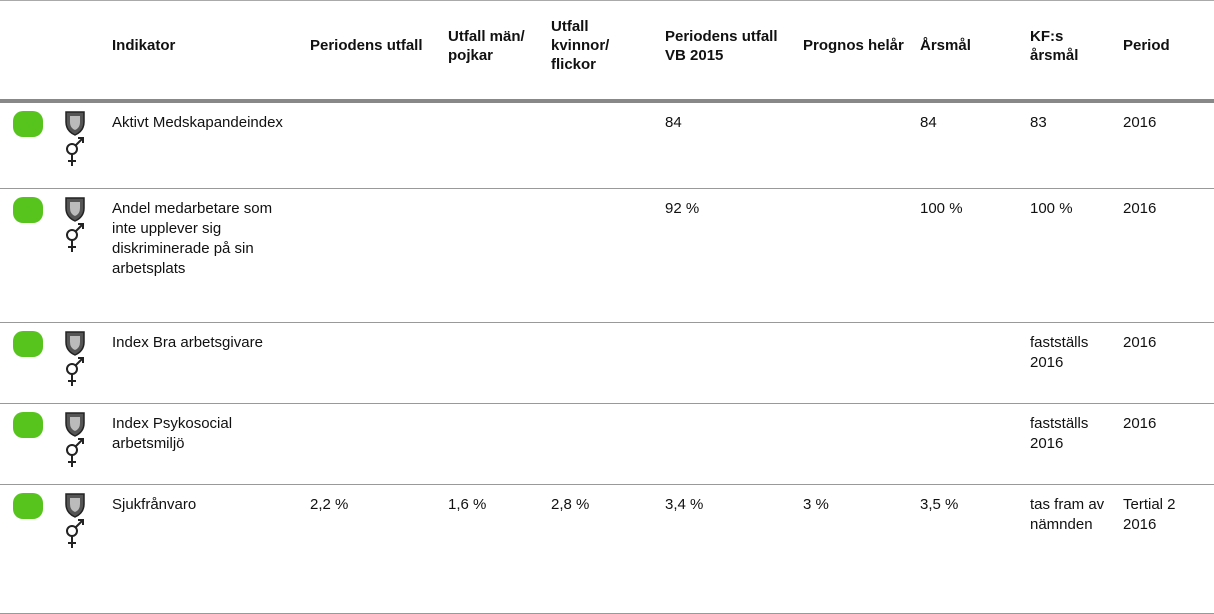 This screenshot has width=1214, height=614. Describe the element at coordinates (726, 549) in the screenshot. I see `table-cell: 3,4 %` at that location.